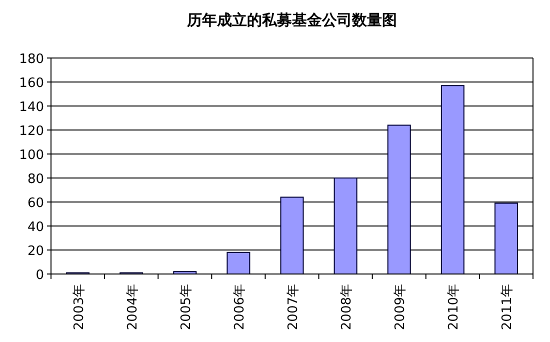 The width and height of the screenshot is (550, 342). I want to click on y-tick-label: 180, so click(31, 59).